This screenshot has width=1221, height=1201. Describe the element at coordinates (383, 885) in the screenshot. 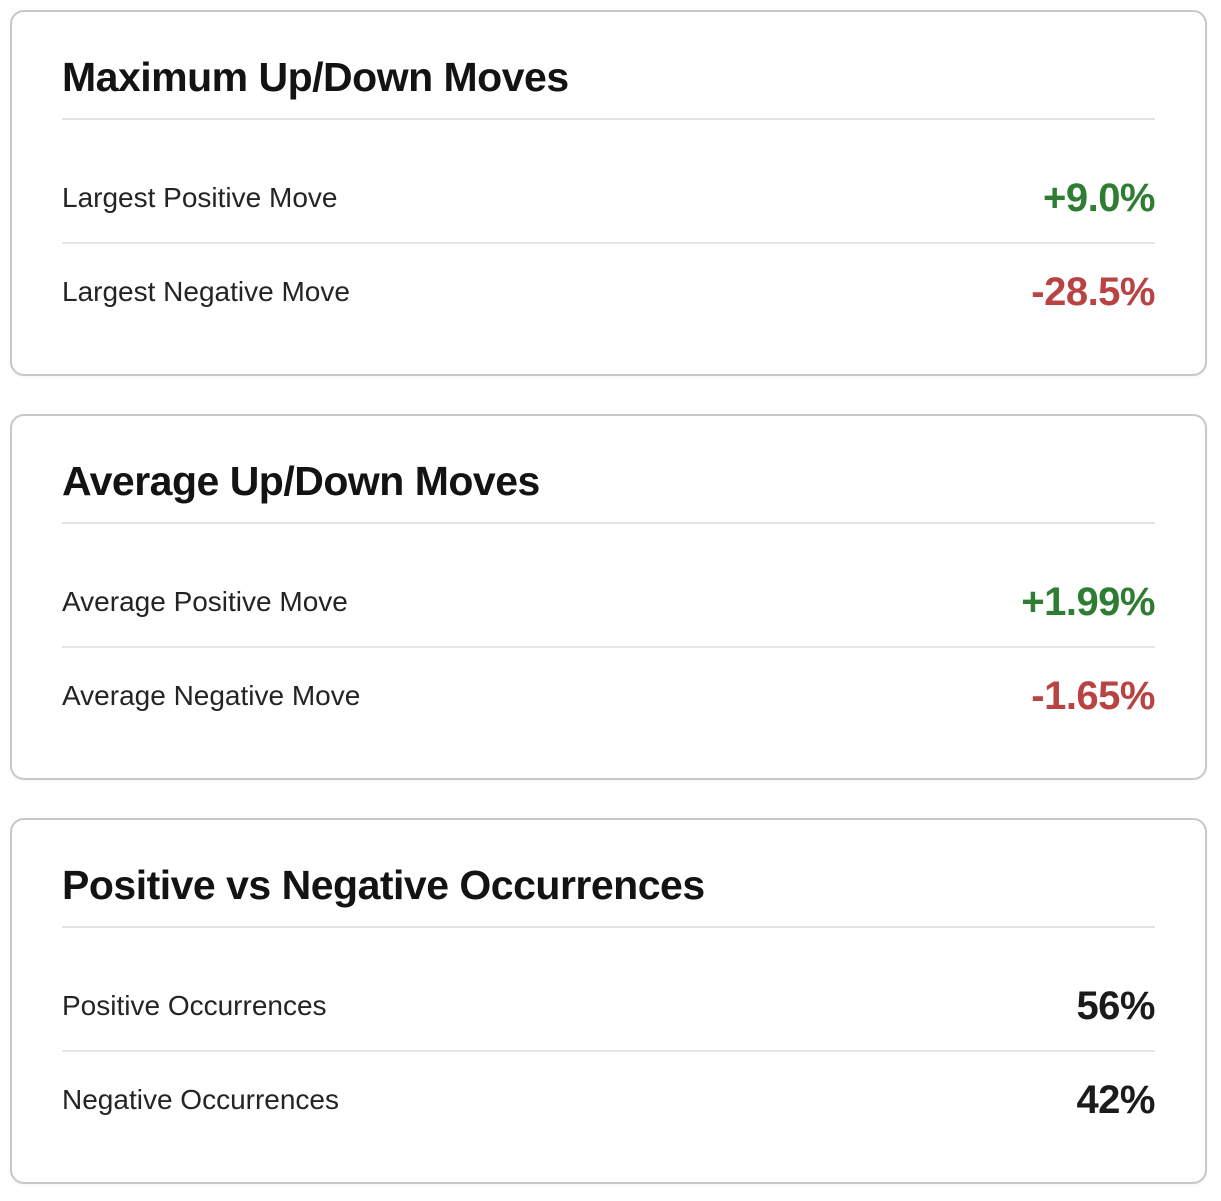

I see `card-title: Positive vs Negative Occurrences` at that location.